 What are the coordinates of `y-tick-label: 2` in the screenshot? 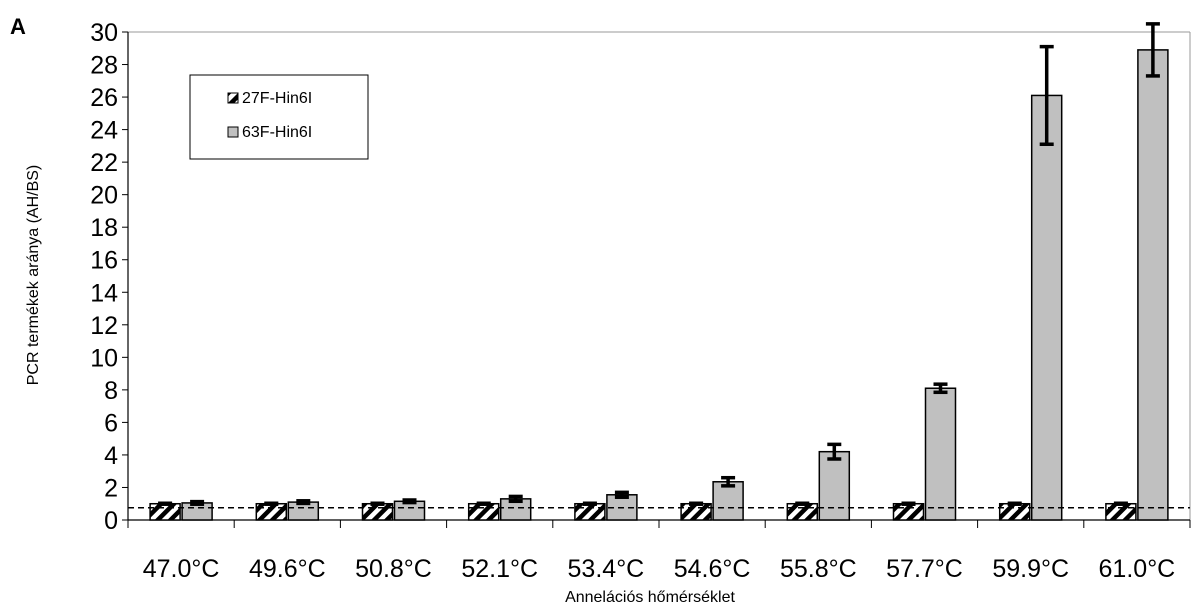 It's located at (111, 488).